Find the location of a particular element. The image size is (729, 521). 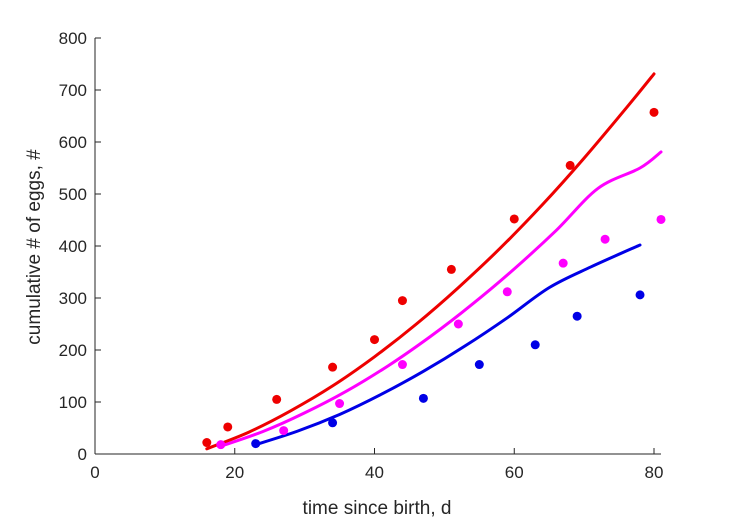

y-tick-label: 600 is located at coordinates (73, 142).